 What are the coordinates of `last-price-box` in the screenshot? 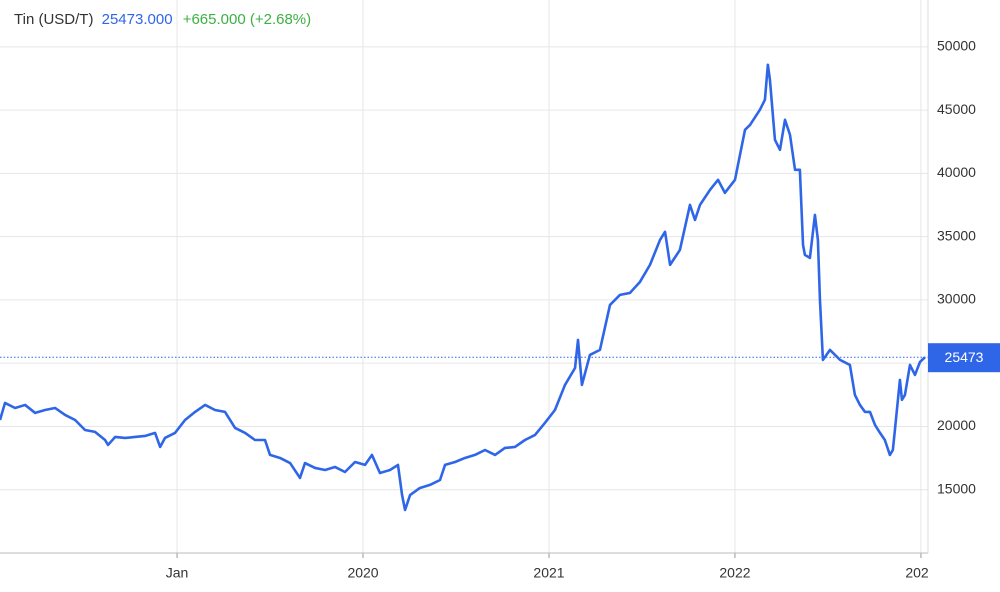 It's located at (964, 358).